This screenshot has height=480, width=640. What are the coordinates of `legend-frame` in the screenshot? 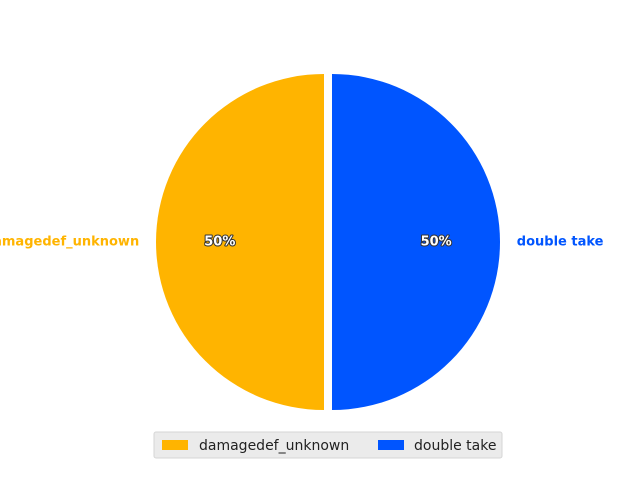 It's located at (328, 445).